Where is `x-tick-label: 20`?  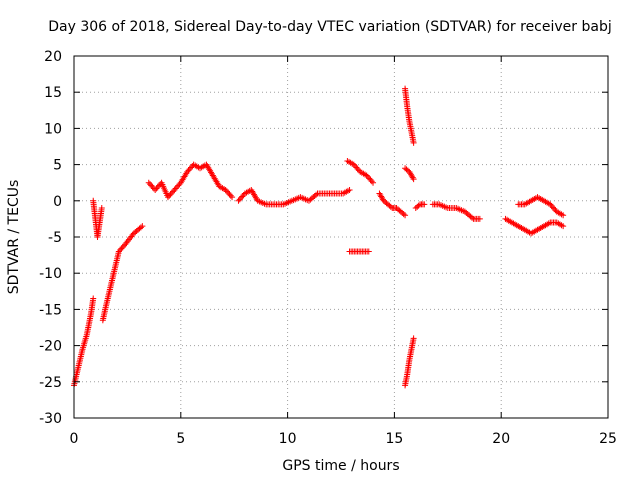
x-tick-label: 20 is located at coordinates (501, 439).